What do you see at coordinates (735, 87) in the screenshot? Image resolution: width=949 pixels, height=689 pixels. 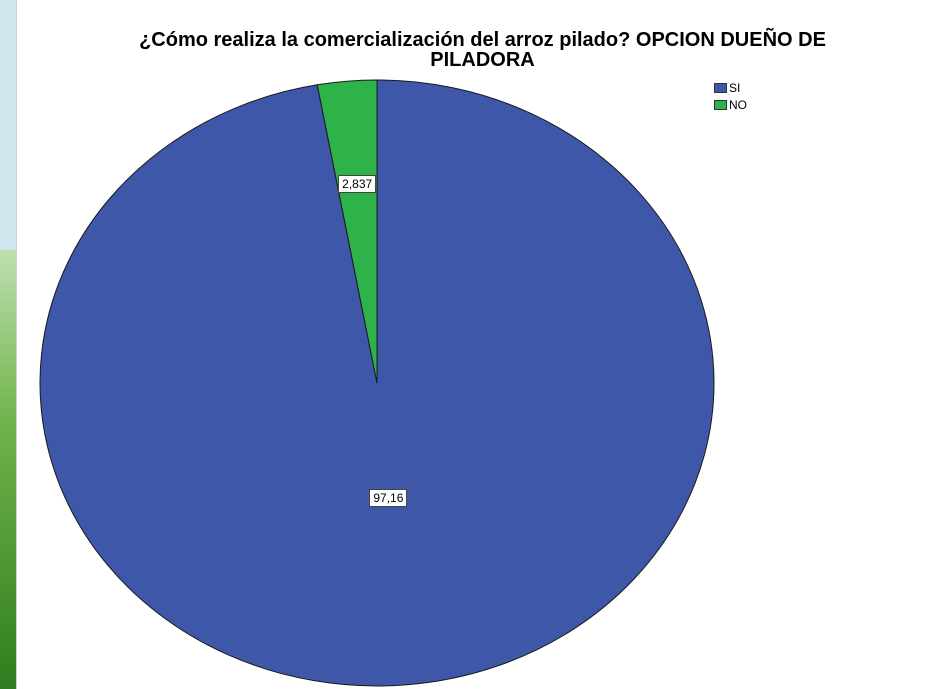 I see `legend-label-si: SI` at bounding box center [735, 87].